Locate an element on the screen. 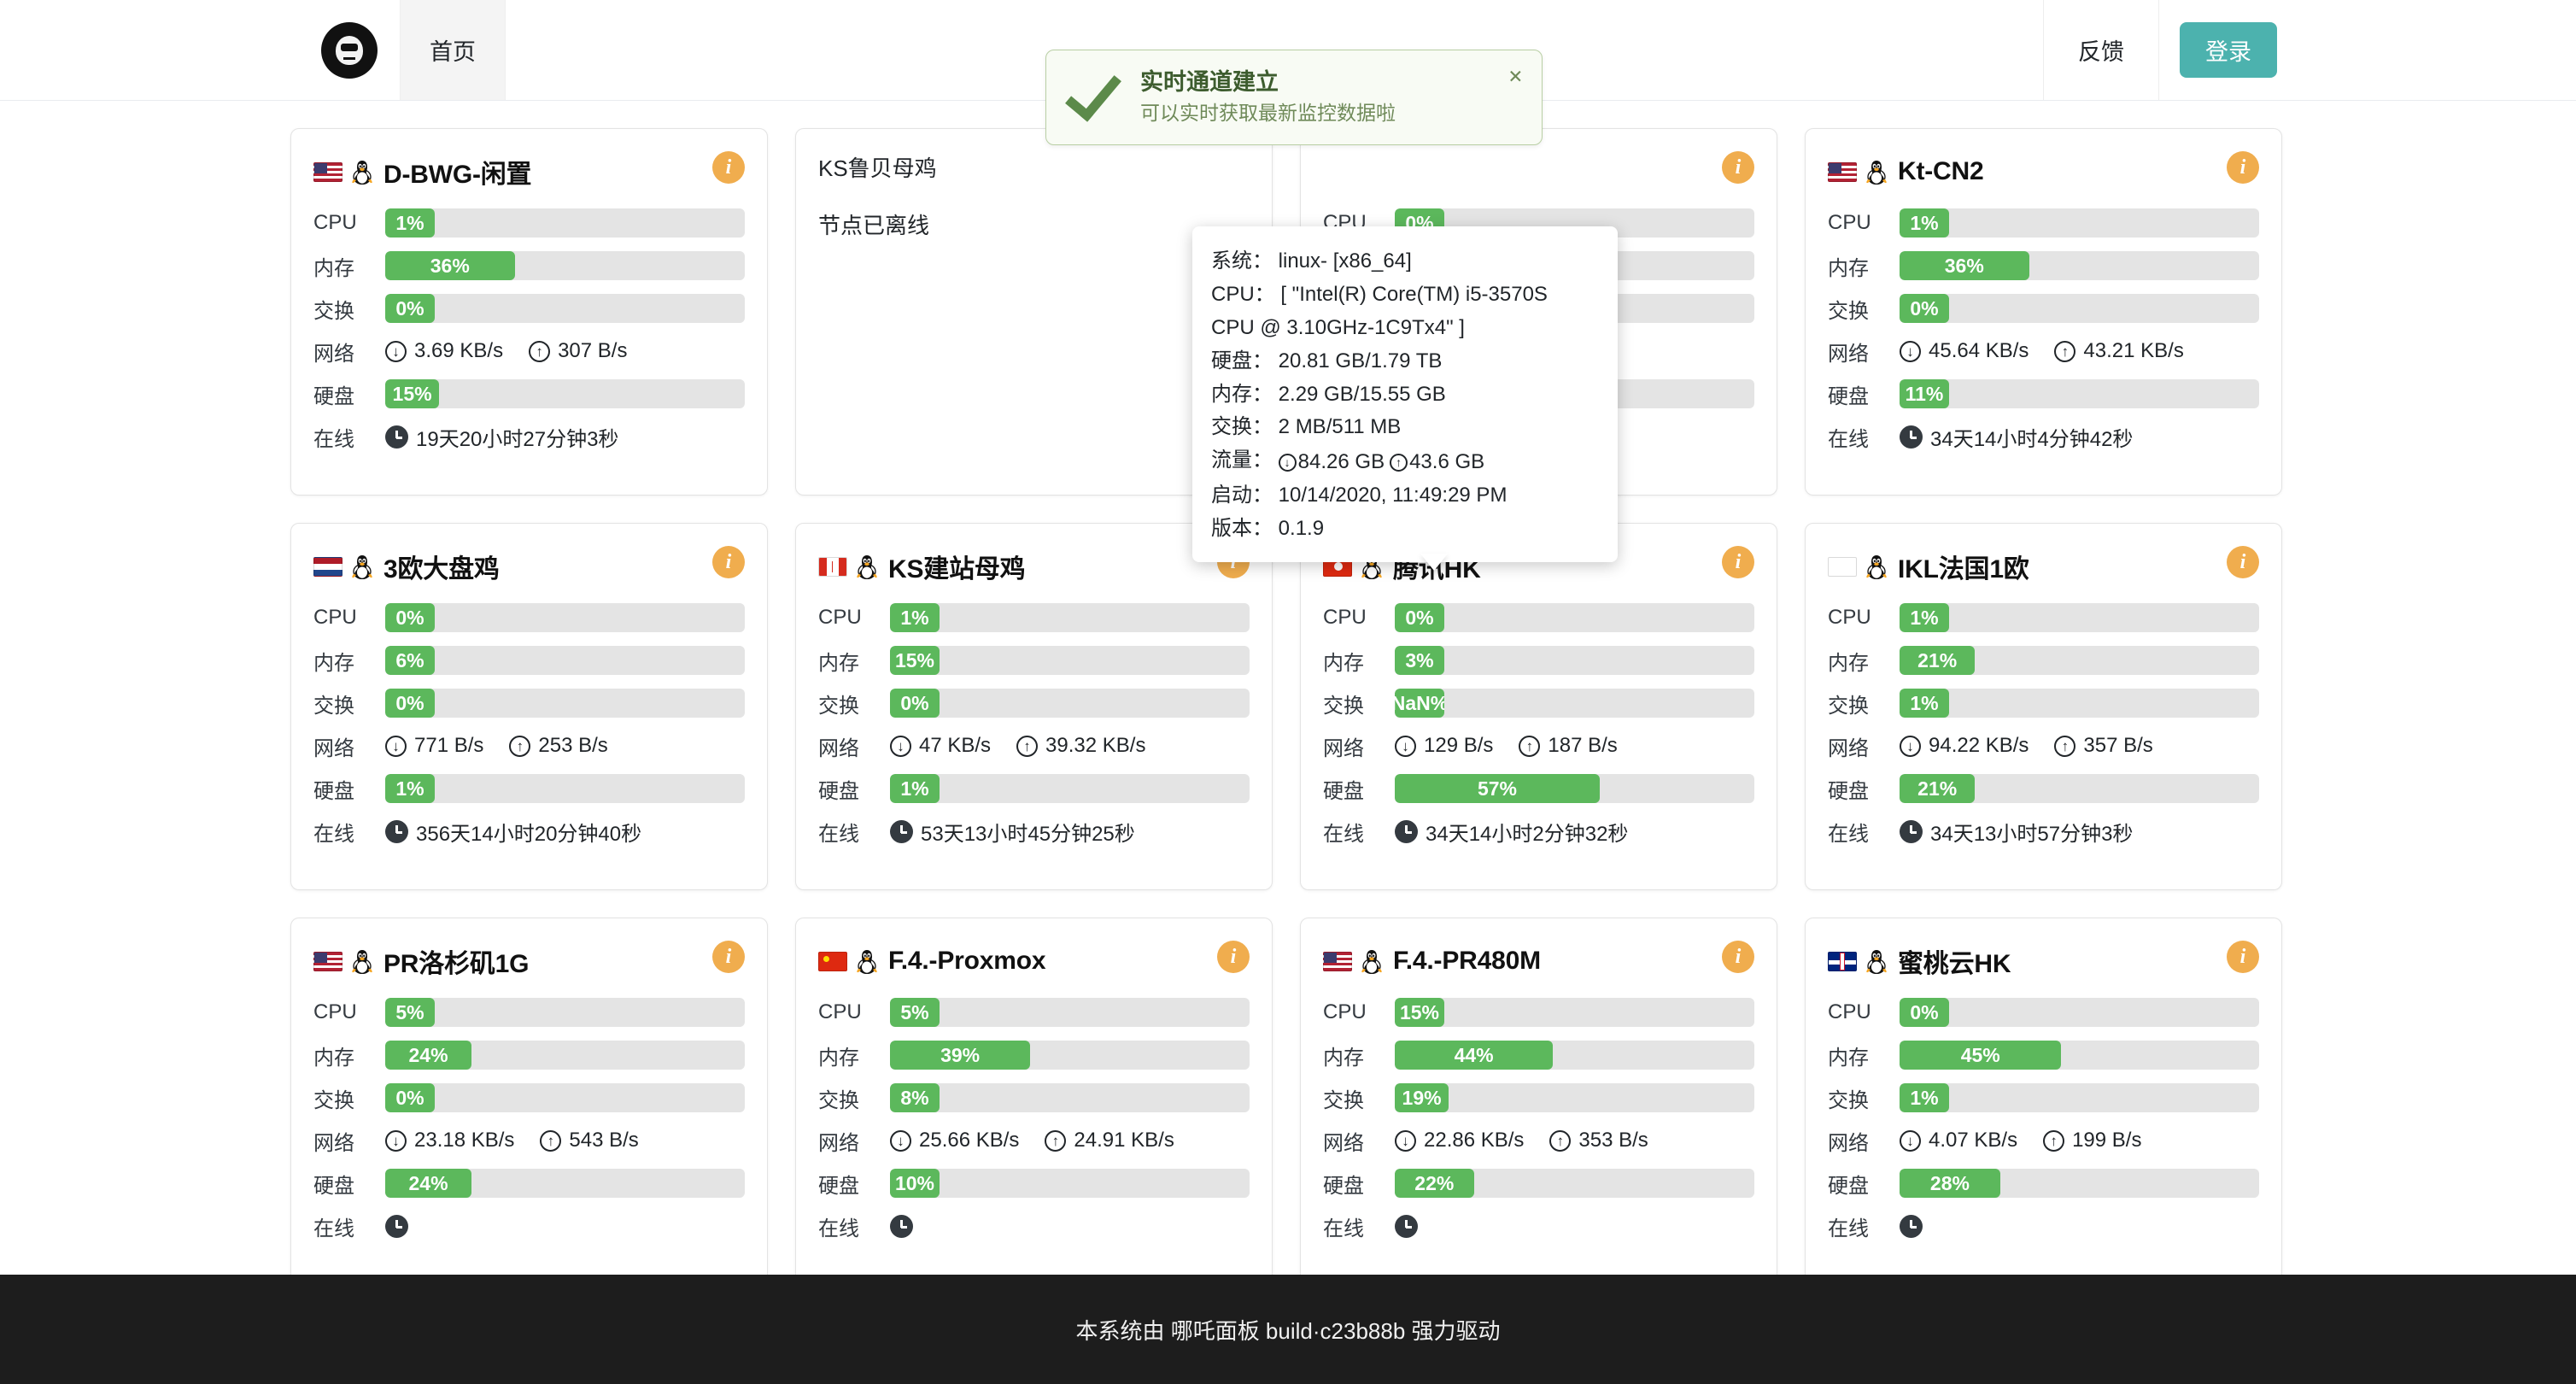 This screenshot has width=2576, height=1384. disk-value: 15% is located at coordinates (412, 394).